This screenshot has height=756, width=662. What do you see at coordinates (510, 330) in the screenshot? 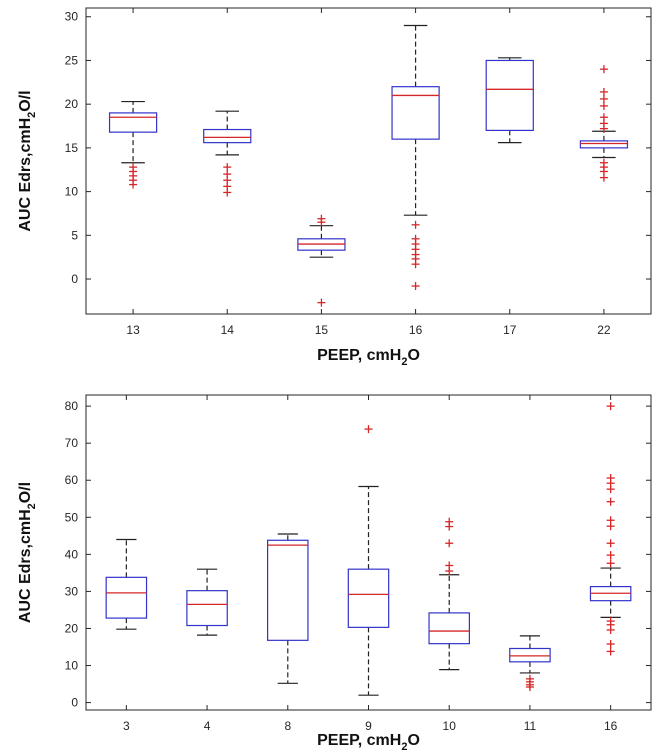
I see `x-tick-label: 17` at bounding box center [510, 330].